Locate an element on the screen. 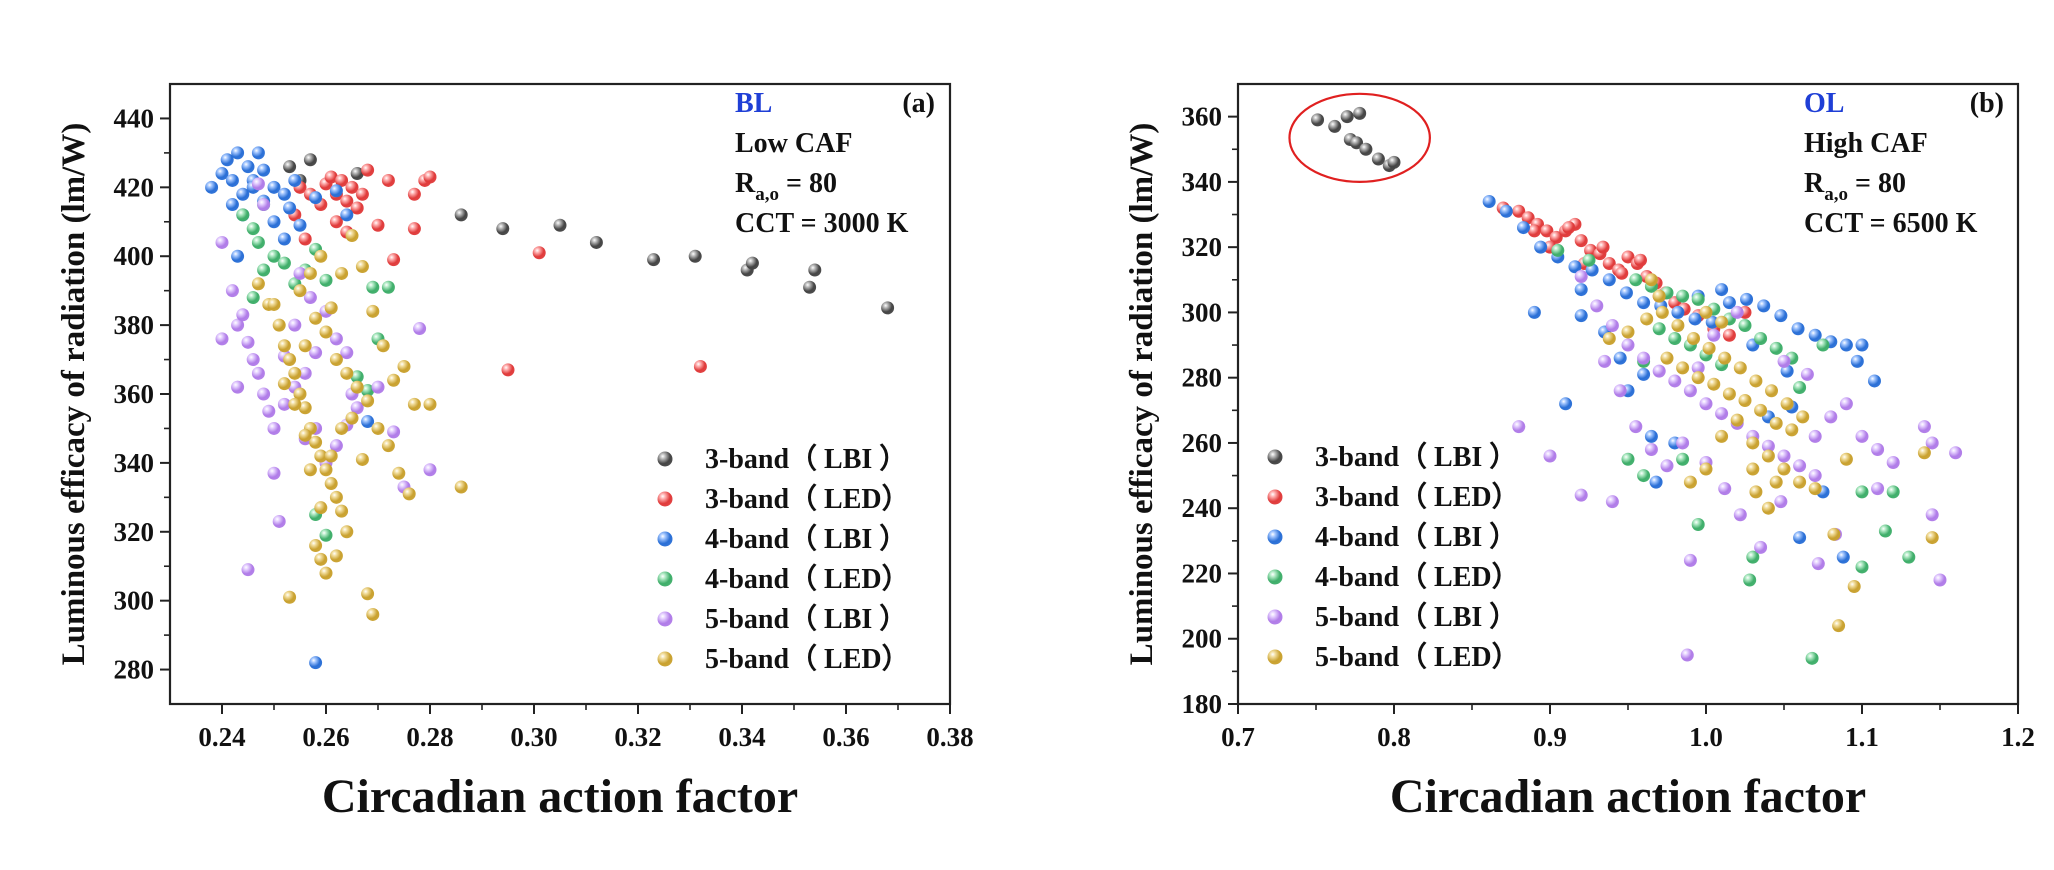 The image size is (2054, 870). x-axis: 0.24 0.26 0.28 0.30 0.32 0.34 0.36 0.38 is located at coordinates (586, 728).